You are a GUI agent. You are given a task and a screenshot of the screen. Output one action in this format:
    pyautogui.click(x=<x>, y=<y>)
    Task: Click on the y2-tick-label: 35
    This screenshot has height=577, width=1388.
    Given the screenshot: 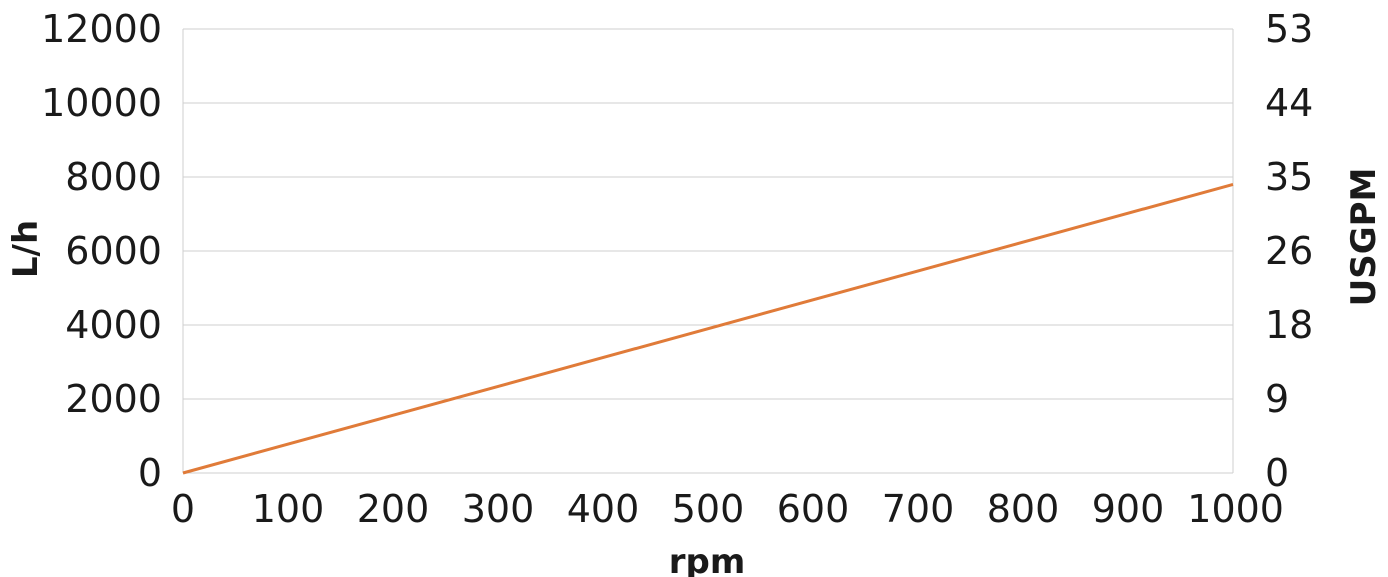 What is the action you would take?
    pyautogui.click(x=1289, y=177)
    